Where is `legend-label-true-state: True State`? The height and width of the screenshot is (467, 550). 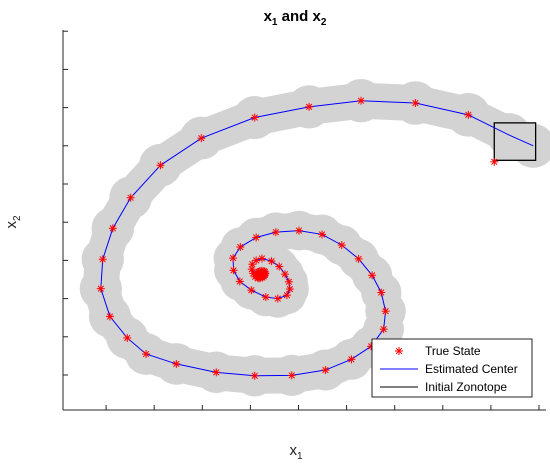 legend-label-true-state: True State is located at coordinates (453, 351).